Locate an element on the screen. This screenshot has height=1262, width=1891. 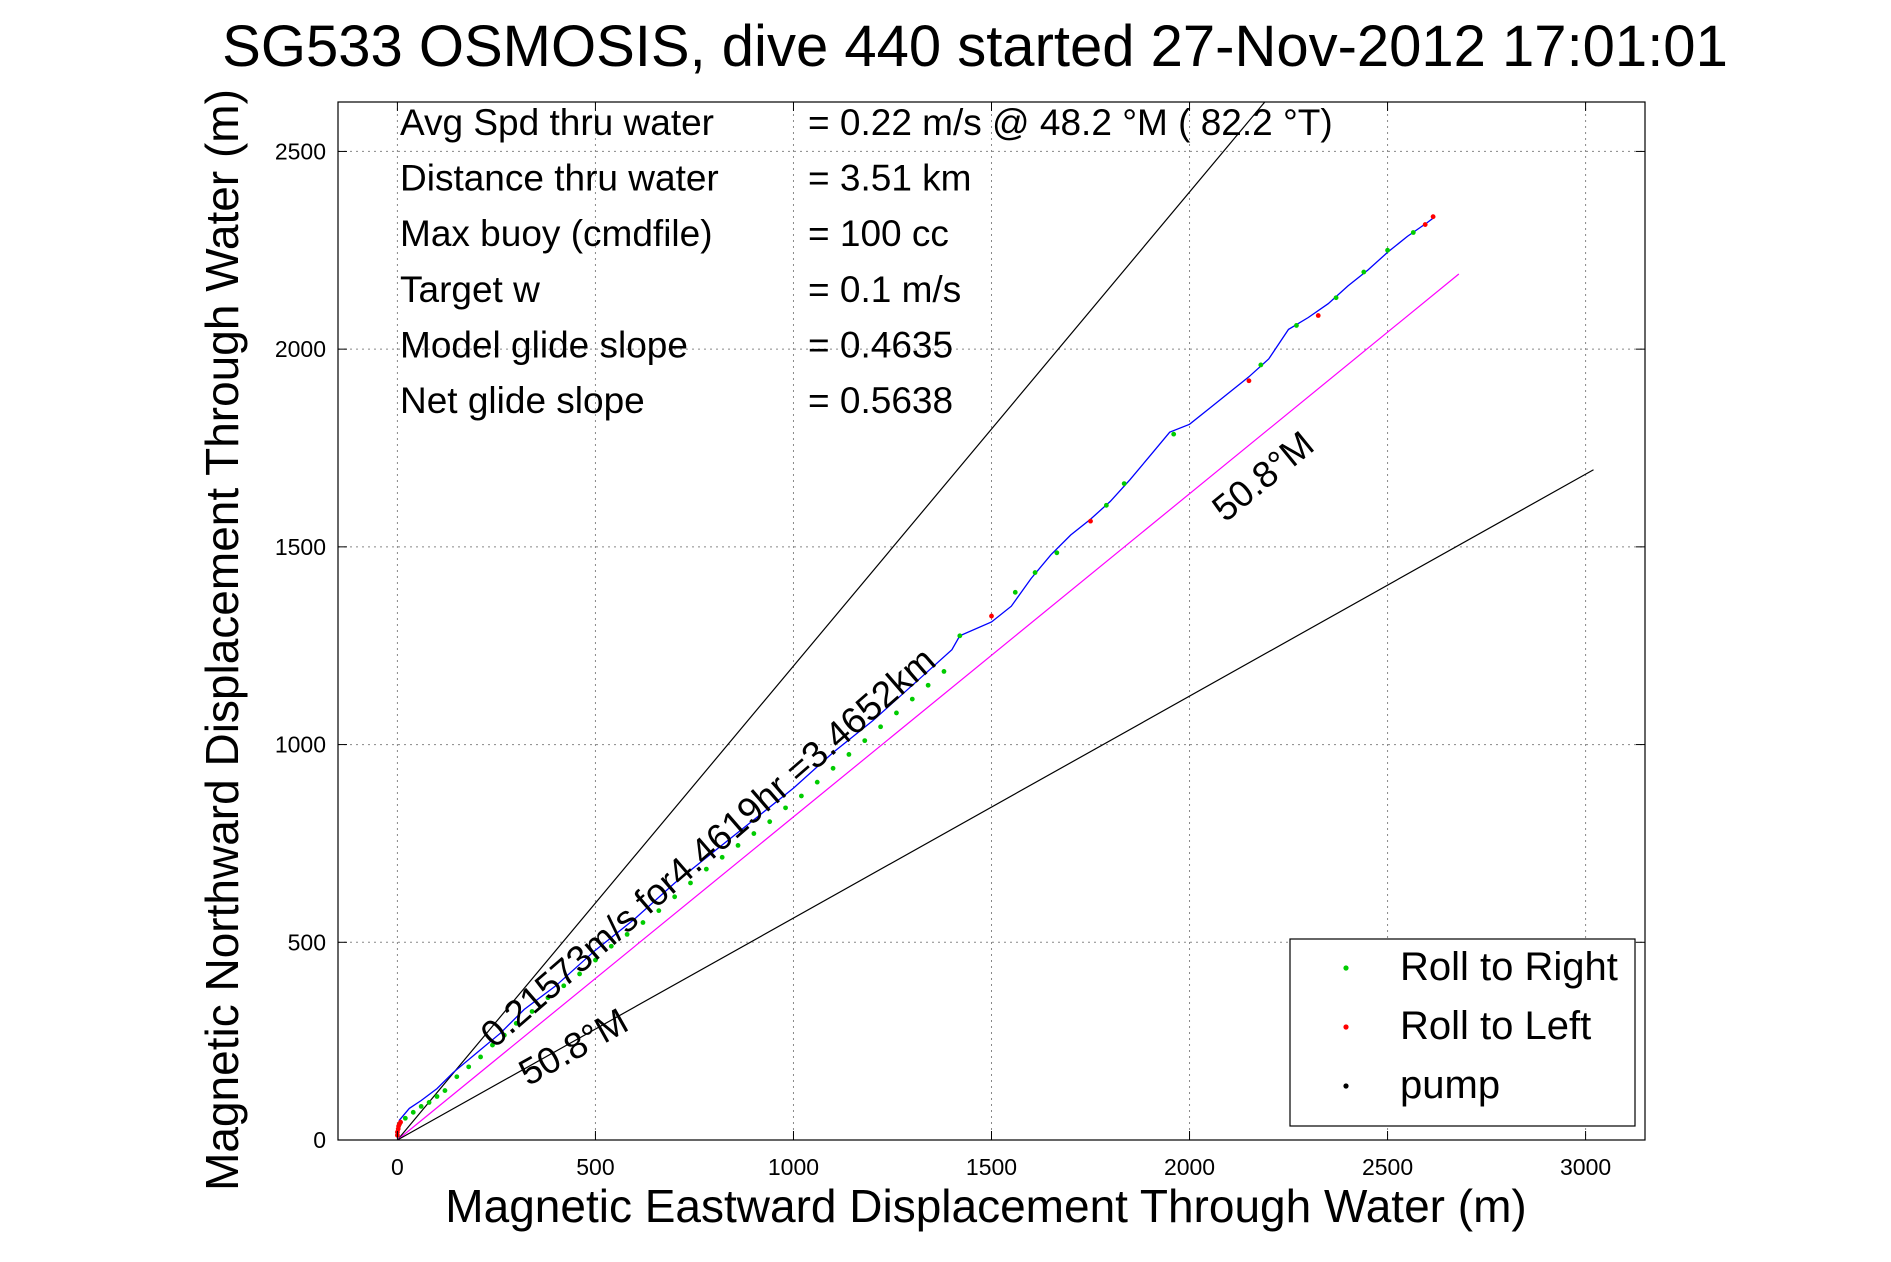
stat-label: Target w is located at coordinates (470, 289).